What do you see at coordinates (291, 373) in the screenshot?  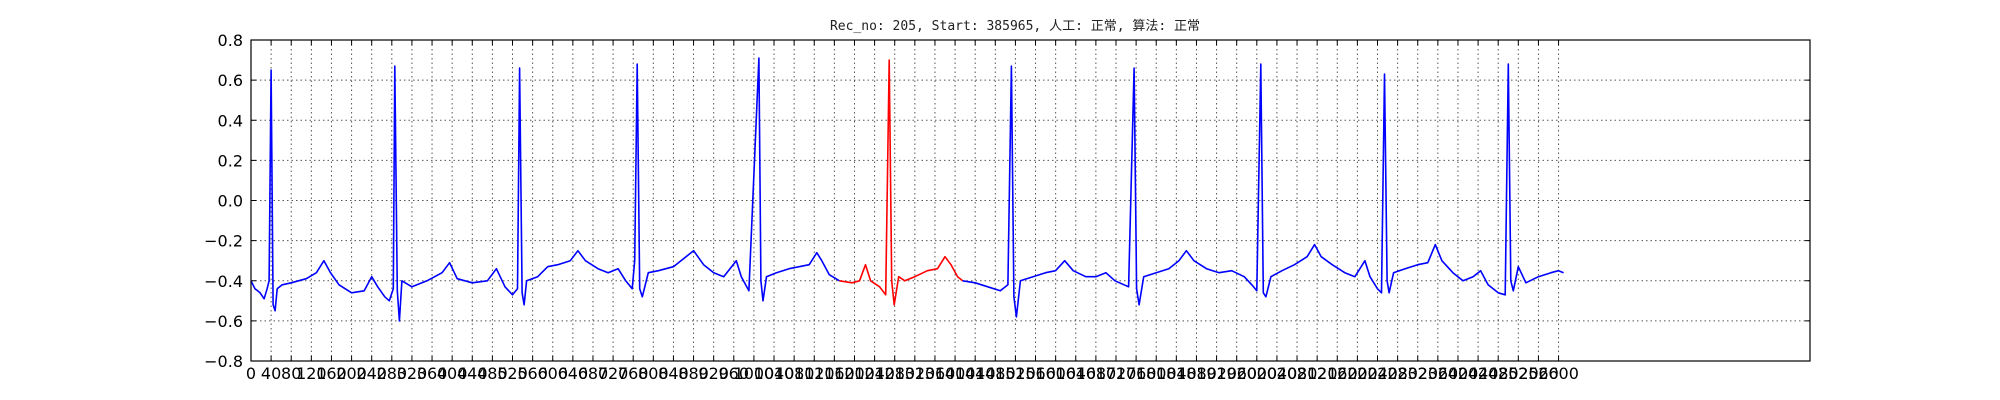 I see `x-tick-label: 80` at bounding box center [291, 373].